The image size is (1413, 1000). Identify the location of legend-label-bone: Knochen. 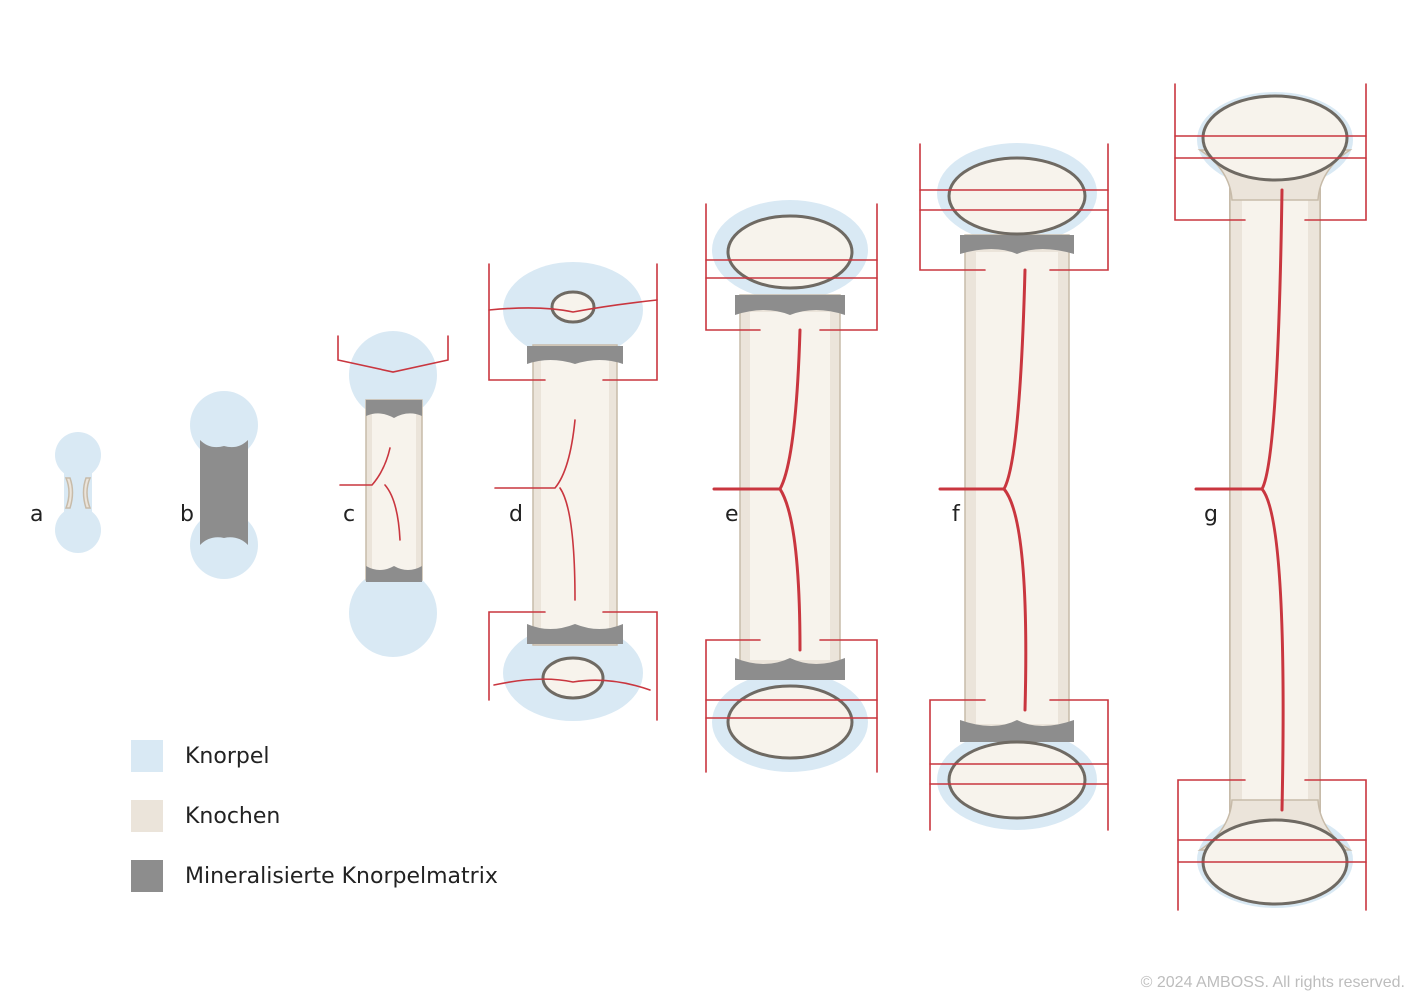
(233, 816).